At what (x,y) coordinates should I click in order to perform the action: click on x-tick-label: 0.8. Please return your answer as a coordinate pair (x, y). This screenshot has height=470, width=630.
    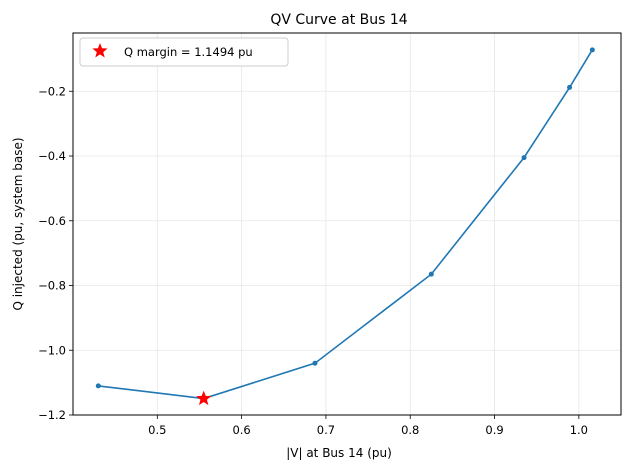
    Looking at the image, I should click on (410, 430).